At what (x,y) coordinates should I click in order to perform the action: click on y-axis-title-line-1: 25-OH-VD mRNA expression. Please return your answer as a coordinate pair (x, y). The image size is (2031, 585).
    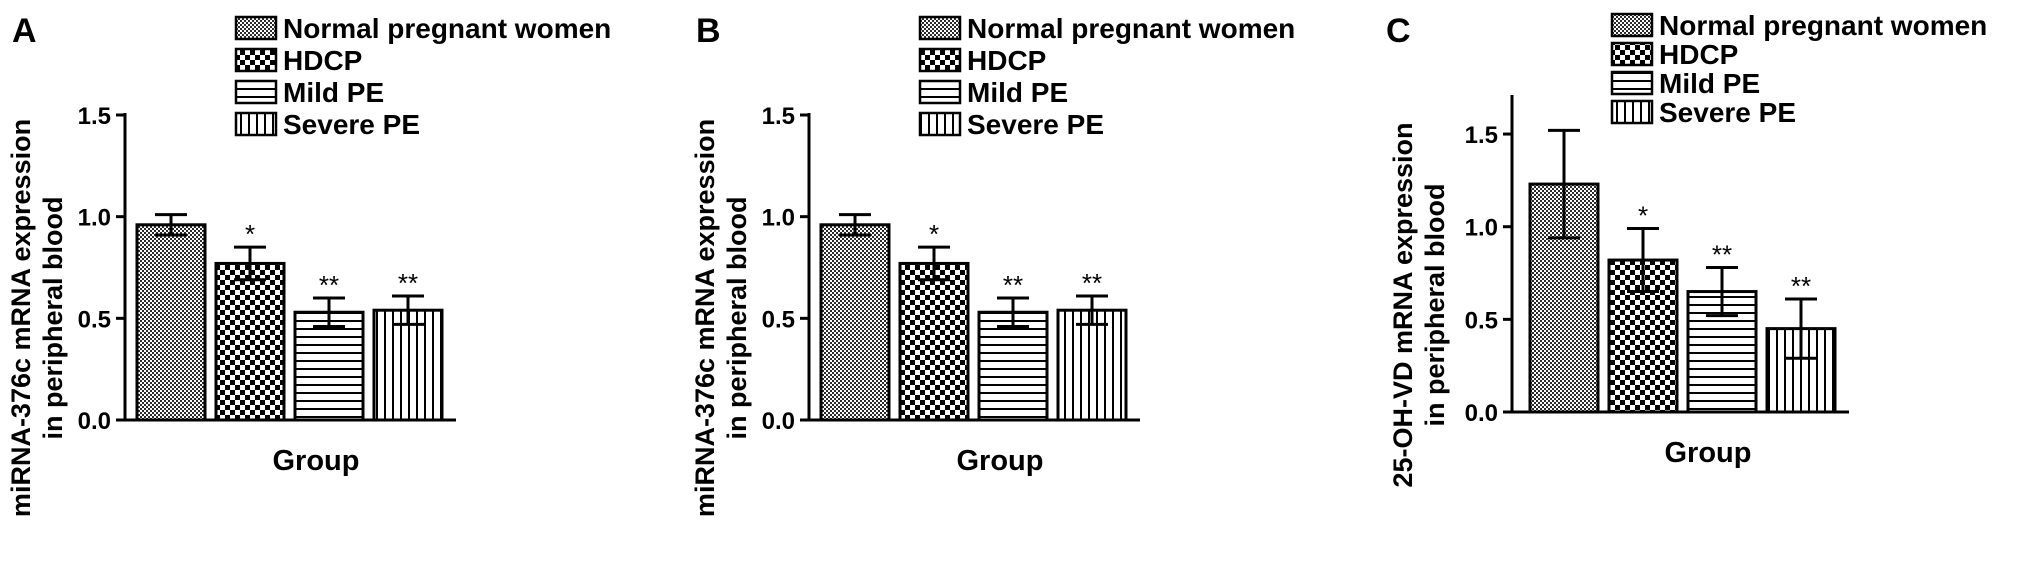
    Looking at the image, I should click on (1403, 304).